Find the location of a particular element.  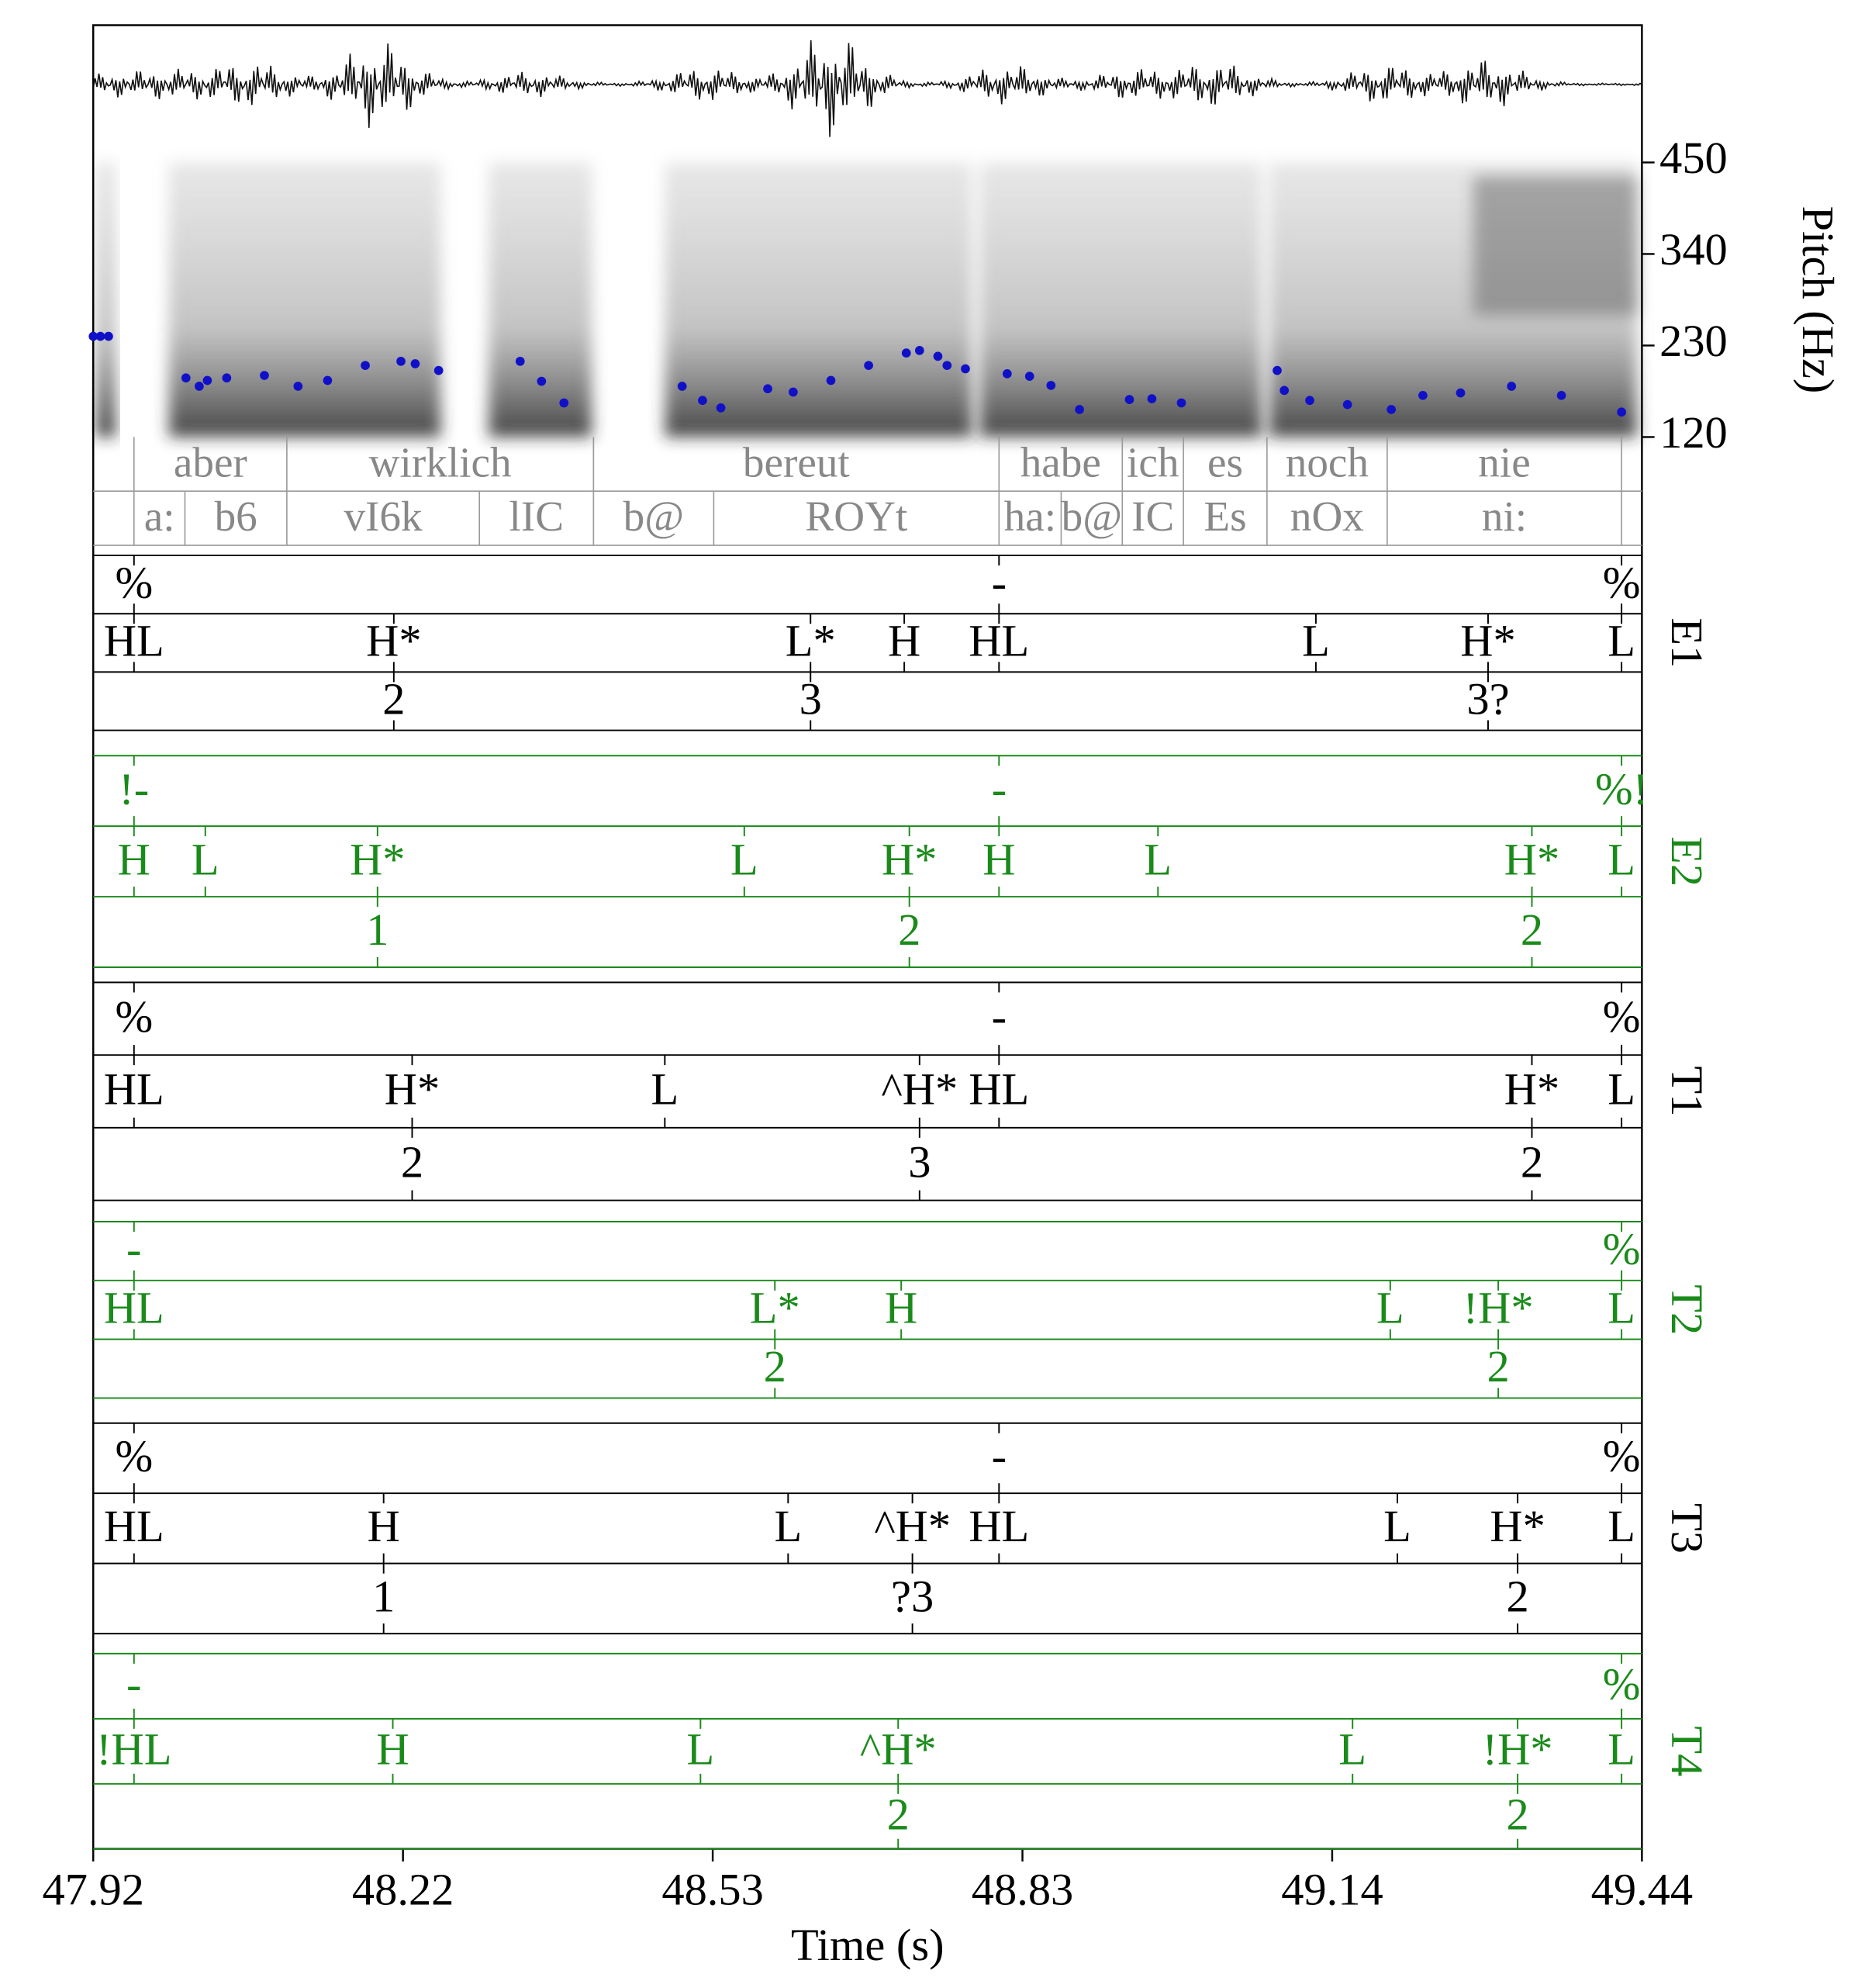

tier-label: Es is located at coordinates (1224, 516).